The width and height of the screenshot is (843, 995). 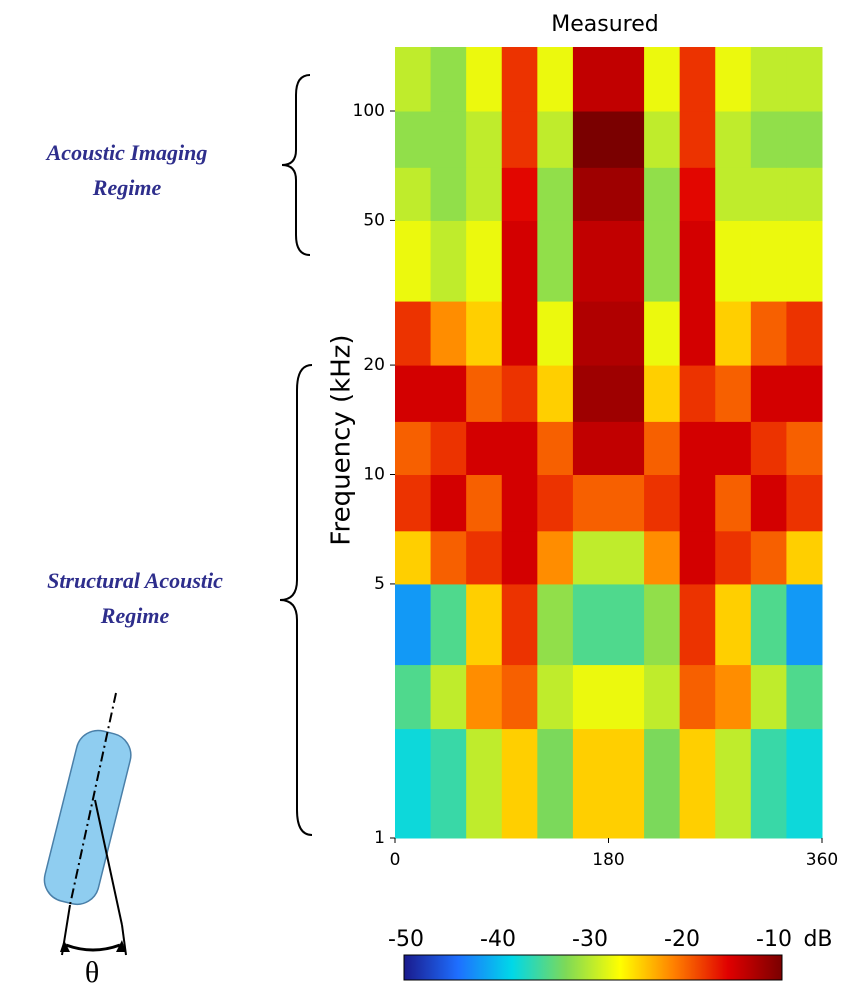 What do you see at coordinates (87, 824) in the screenshot?
I see `cylinder-icon` at bounding box center [87, 824].